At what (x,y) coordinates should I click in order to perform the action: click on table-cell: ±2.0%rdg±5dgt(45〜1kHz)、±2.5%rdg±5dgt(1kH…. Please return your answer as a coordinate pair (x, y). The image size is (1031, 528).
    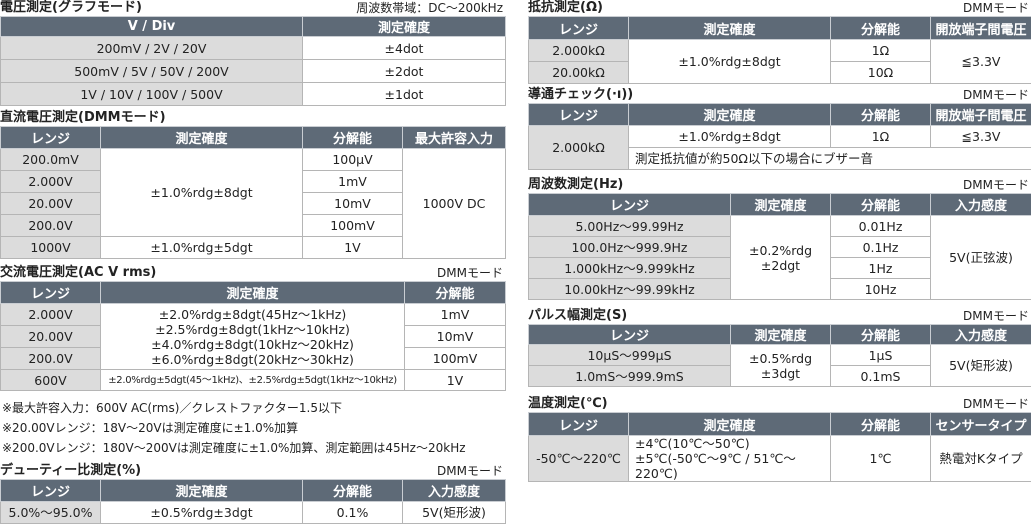
    Looking at the image, I should click on (252, 380).